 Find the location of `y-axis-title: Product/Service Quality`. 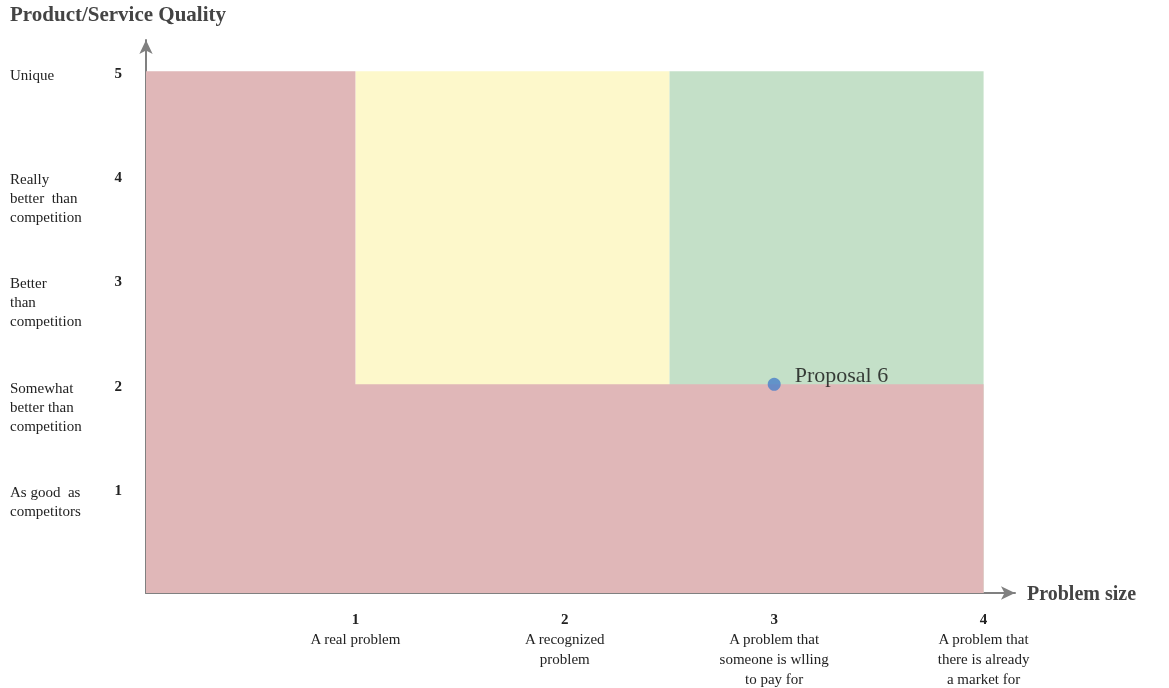

y-axis-title: Product/Service Quality is located at coordinates (118, 13).